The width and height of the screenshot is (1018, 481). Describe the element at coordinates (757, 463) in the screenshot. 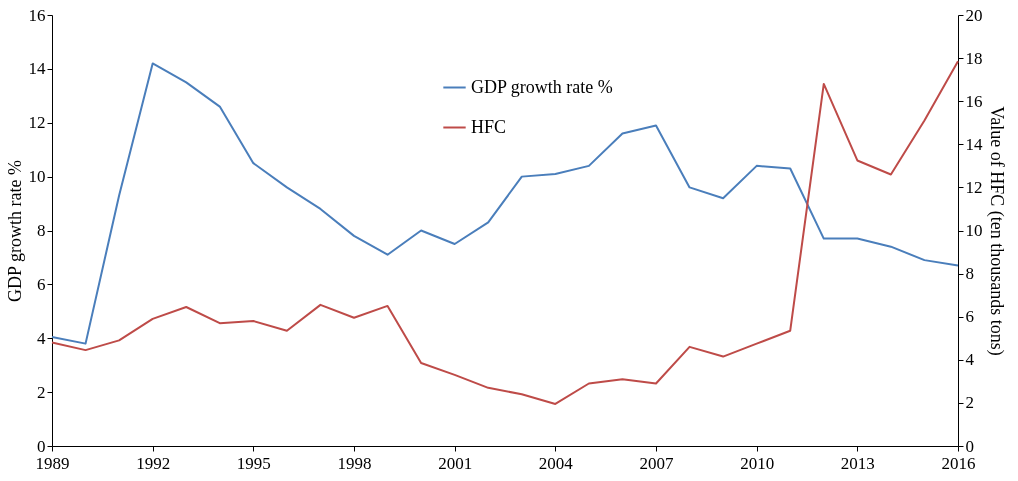

I see `x-tick-label: 2010` at that location.